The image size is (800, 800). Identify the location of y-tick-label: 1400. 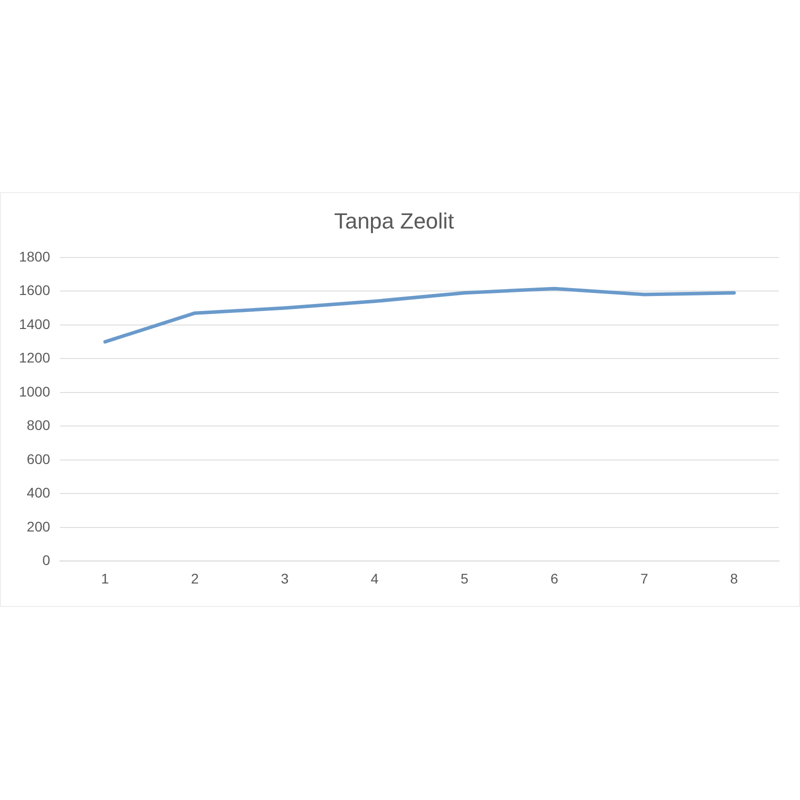
(34, 324).